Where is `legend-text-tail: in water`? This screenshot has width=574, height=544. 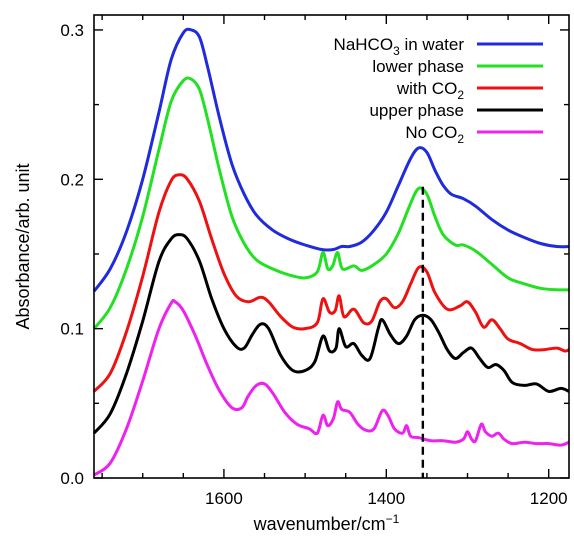 legend-text-tail: in water is located at coordinates (432, 44).